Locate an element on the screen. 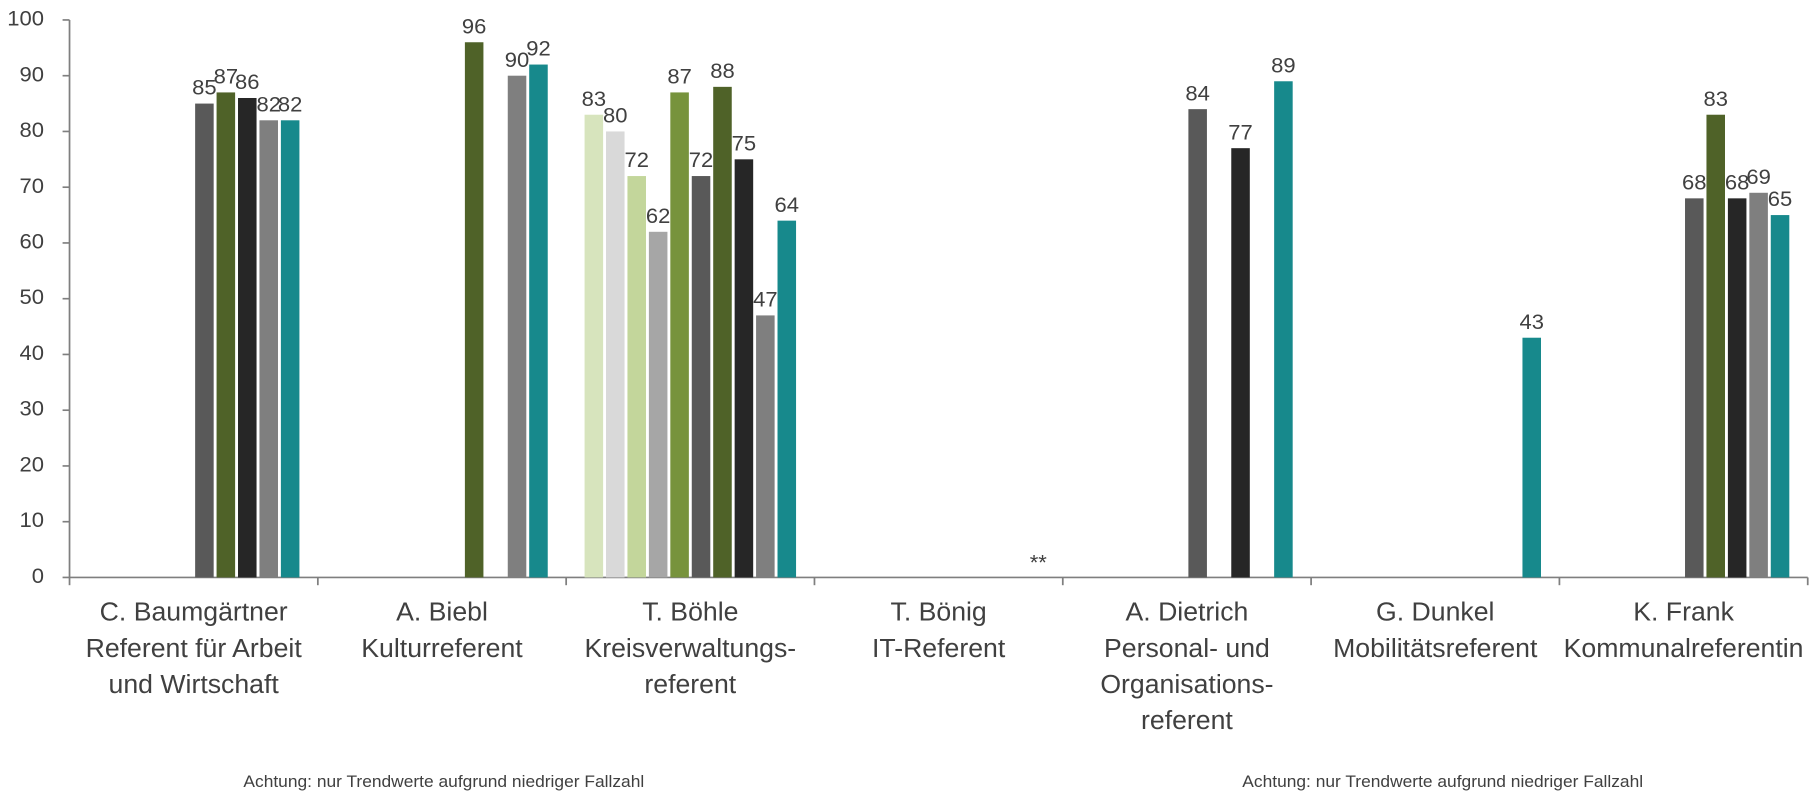 Image resolution: width=1817 pixels, height=798 pixels. value-label: 90 is located at coordinates (517, 59).